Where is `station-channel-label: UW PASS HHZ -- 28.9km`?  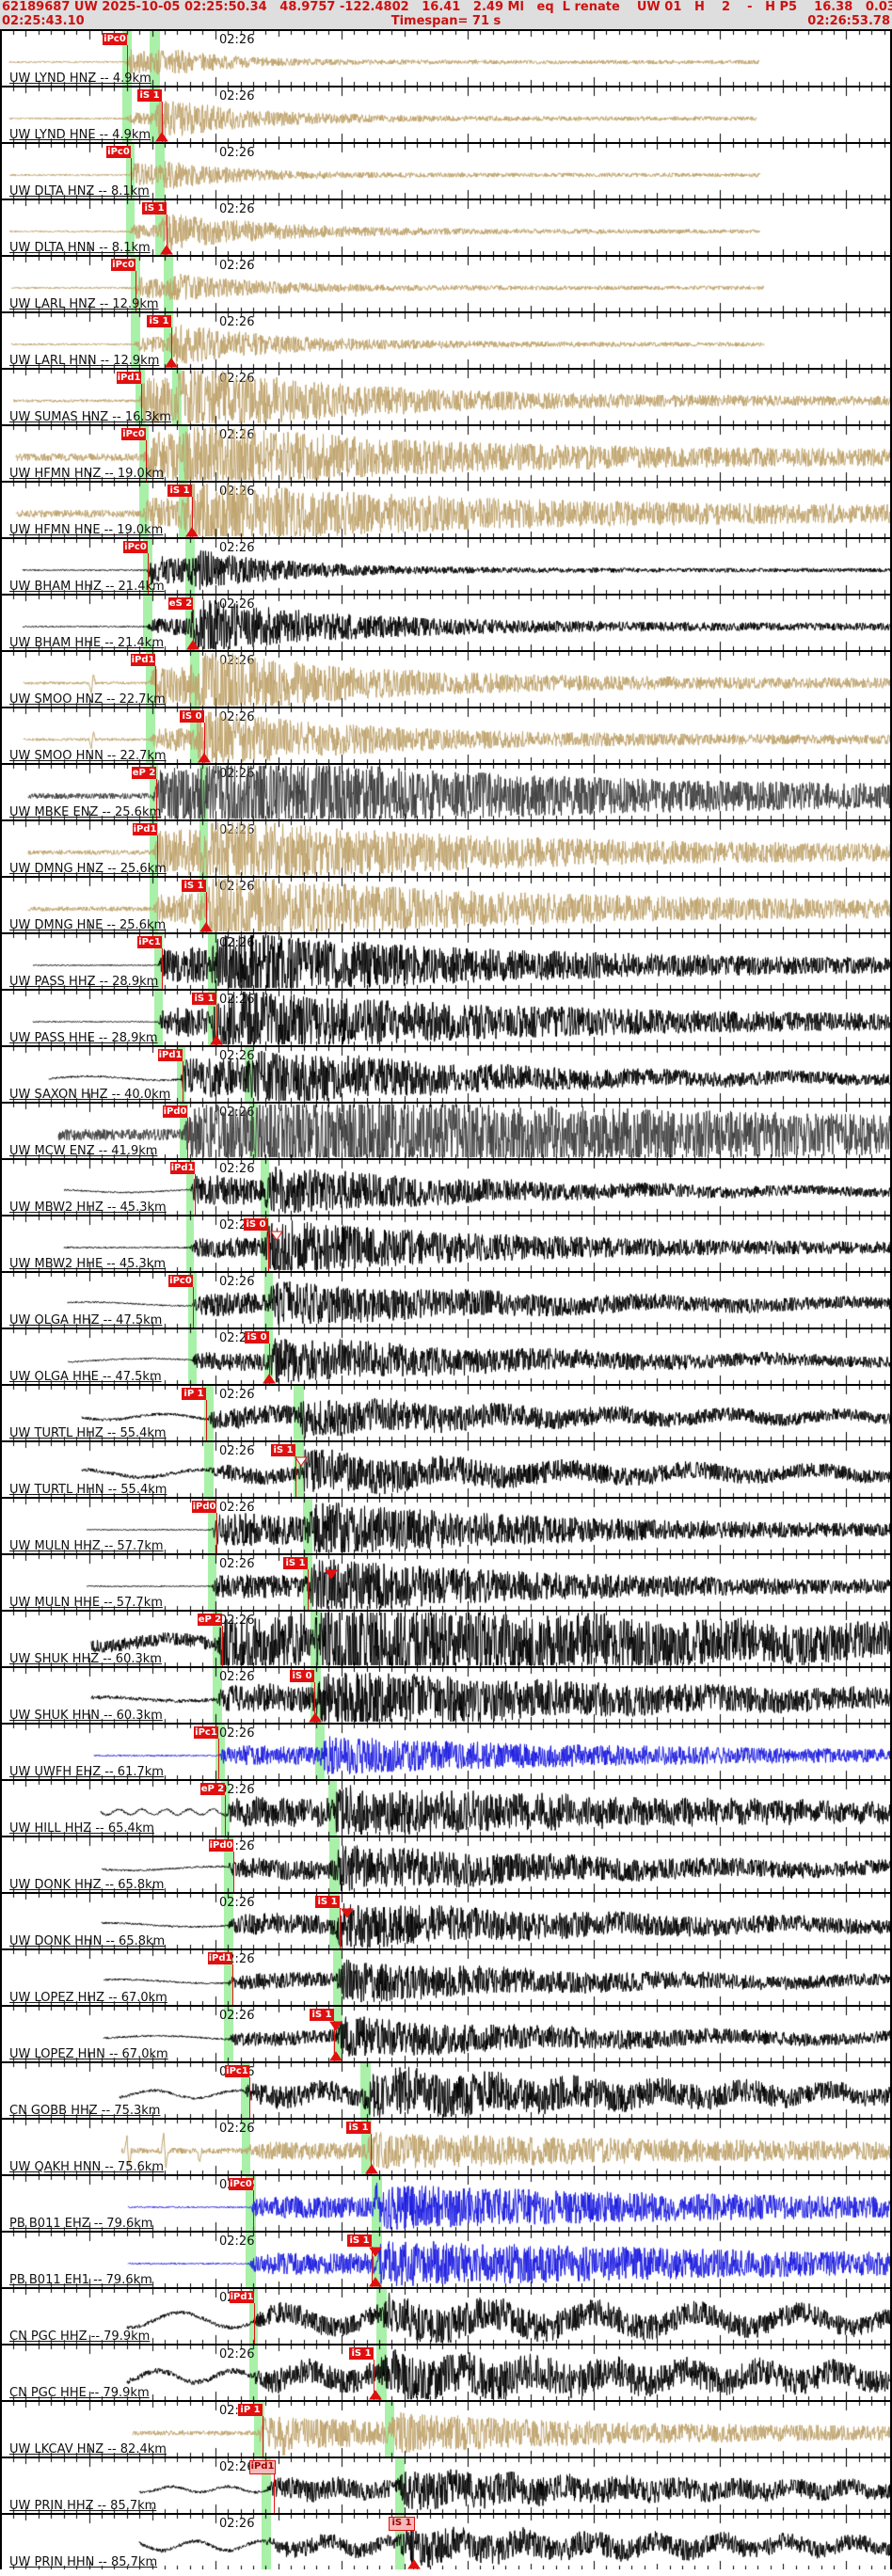 station-channel-label: UW PASS HHZ -- 28.9km is located at coordinates (84, 982).